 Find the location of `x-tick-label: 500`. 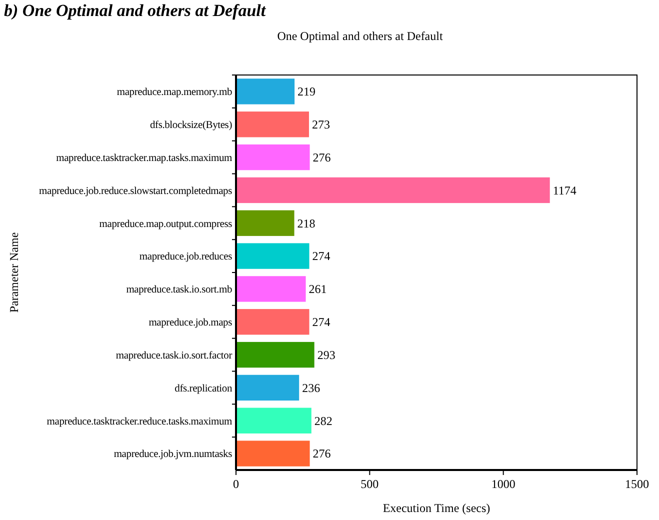

x-tick-label: 500 is located at coordinates (369, 484).